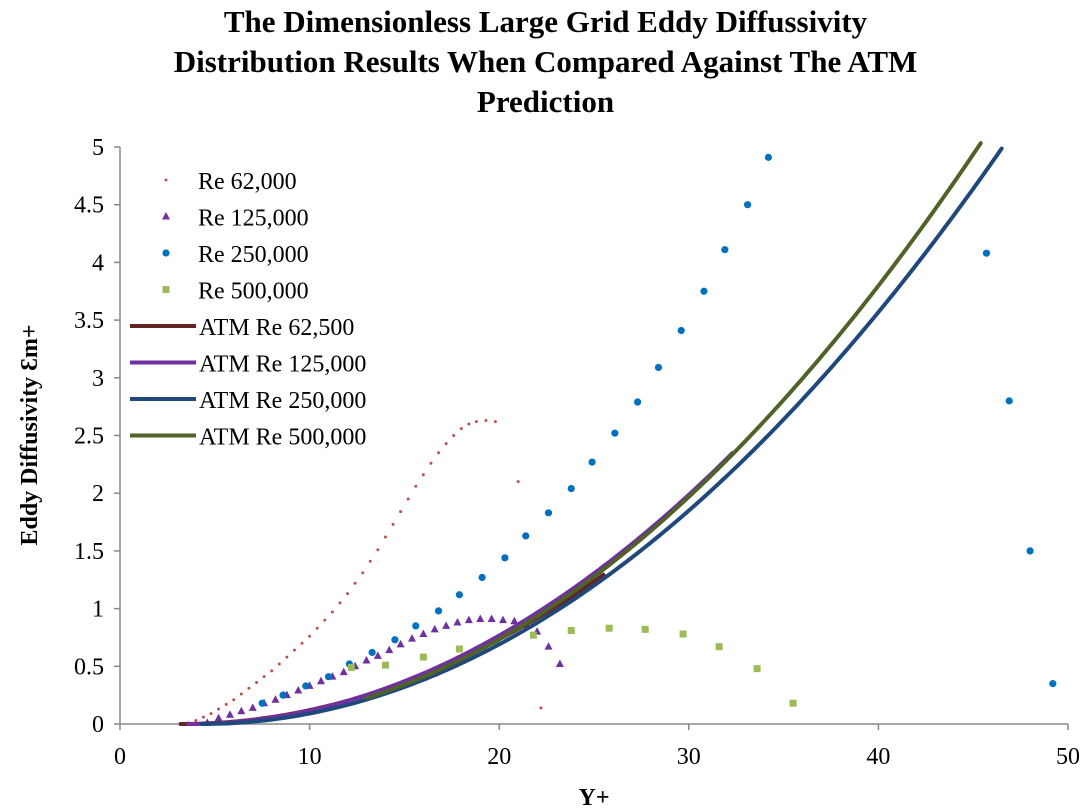 This screenshot has width=1091, height=809. What do you see at coordinates (499, 757) in the screenshot?
I see `x-tick-label: 20` at bounding box center [499, 757].